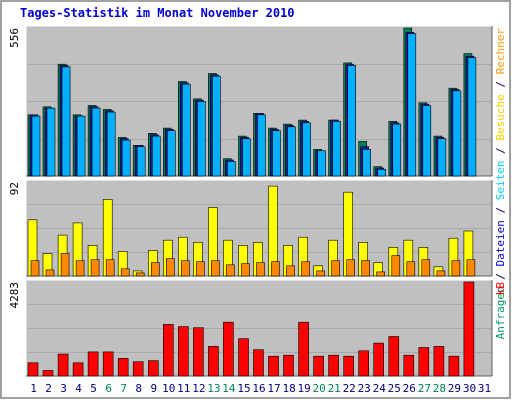  What do you see at coordinates (424, 388) in the screenshot?
I see `x-tick-label-day-27: 27` at bounding box center [424, 388].